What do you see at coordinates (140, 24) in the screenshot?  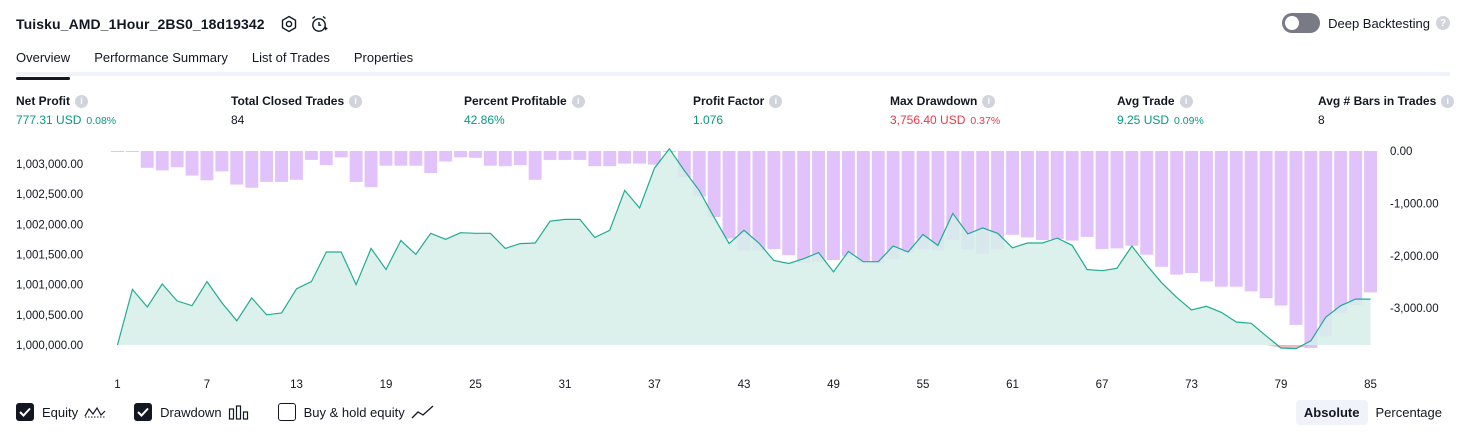 I see `strategy-title: Tuisku_AMD_1Hour_2BS0_18d19342` at bounding box center [140, 24].